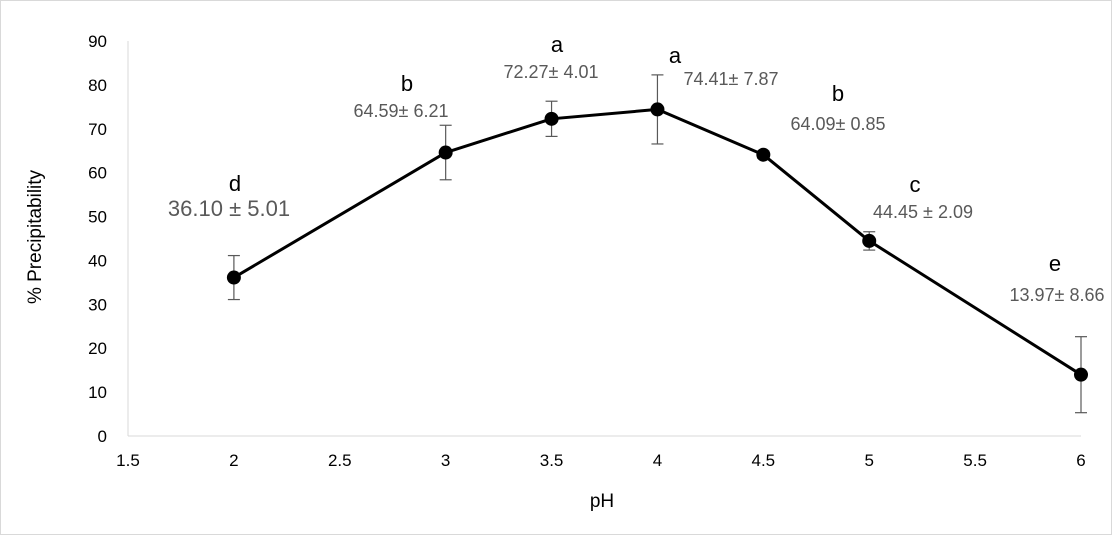  I want to click on y-tick-label: 0, so click(102, 436).